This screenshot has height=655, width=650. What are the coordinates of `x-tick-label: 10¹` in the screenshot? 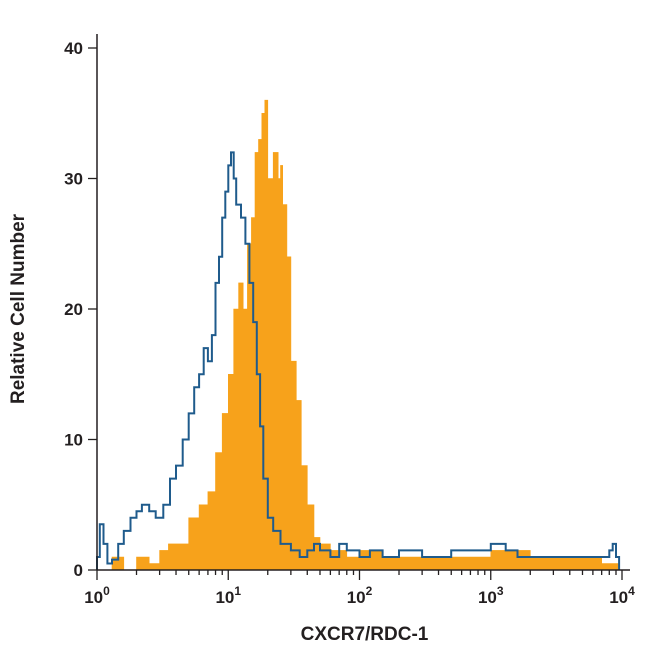 It's located at (228, 595).